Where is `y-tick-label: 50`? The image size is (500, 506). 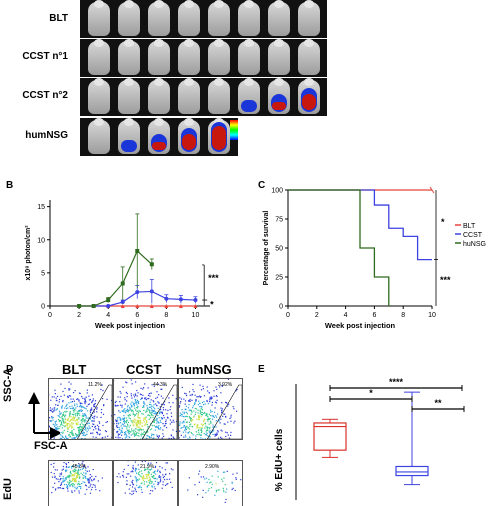 y-tick-label: 50 is located at coordinates (279, 249).